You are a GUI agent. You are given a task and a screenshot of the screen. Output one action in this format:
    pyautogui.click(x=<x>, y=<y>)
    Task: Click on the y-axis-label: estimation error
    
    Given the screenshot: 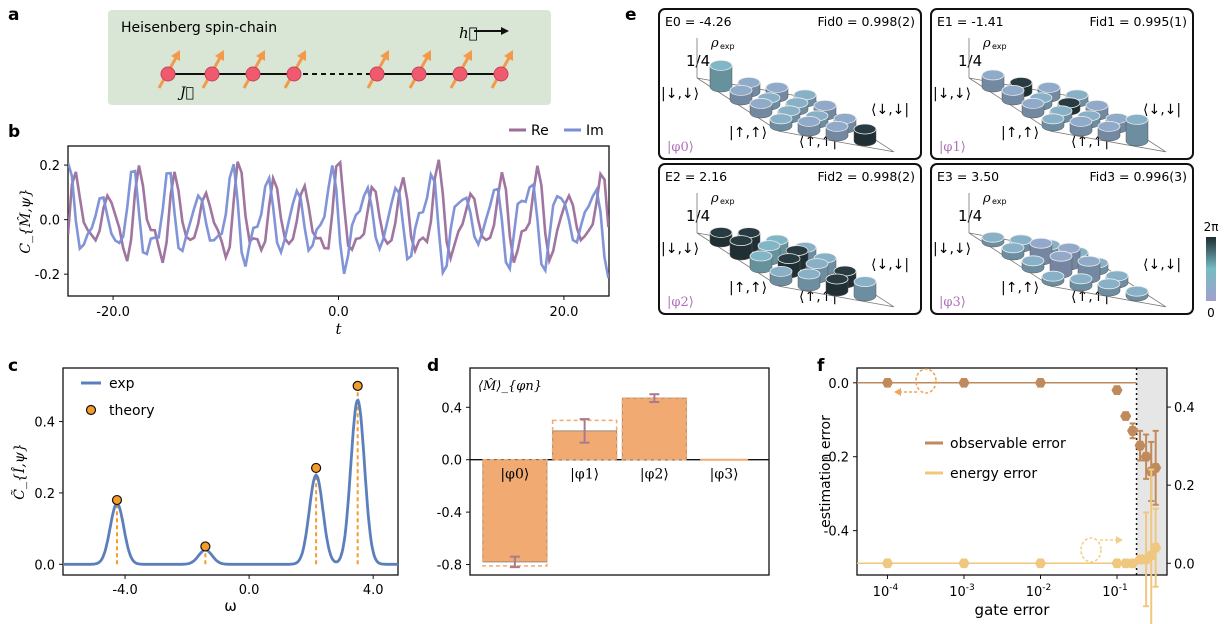 What is the action you would take?
    pyautogui.click(x=826, y=471)
    